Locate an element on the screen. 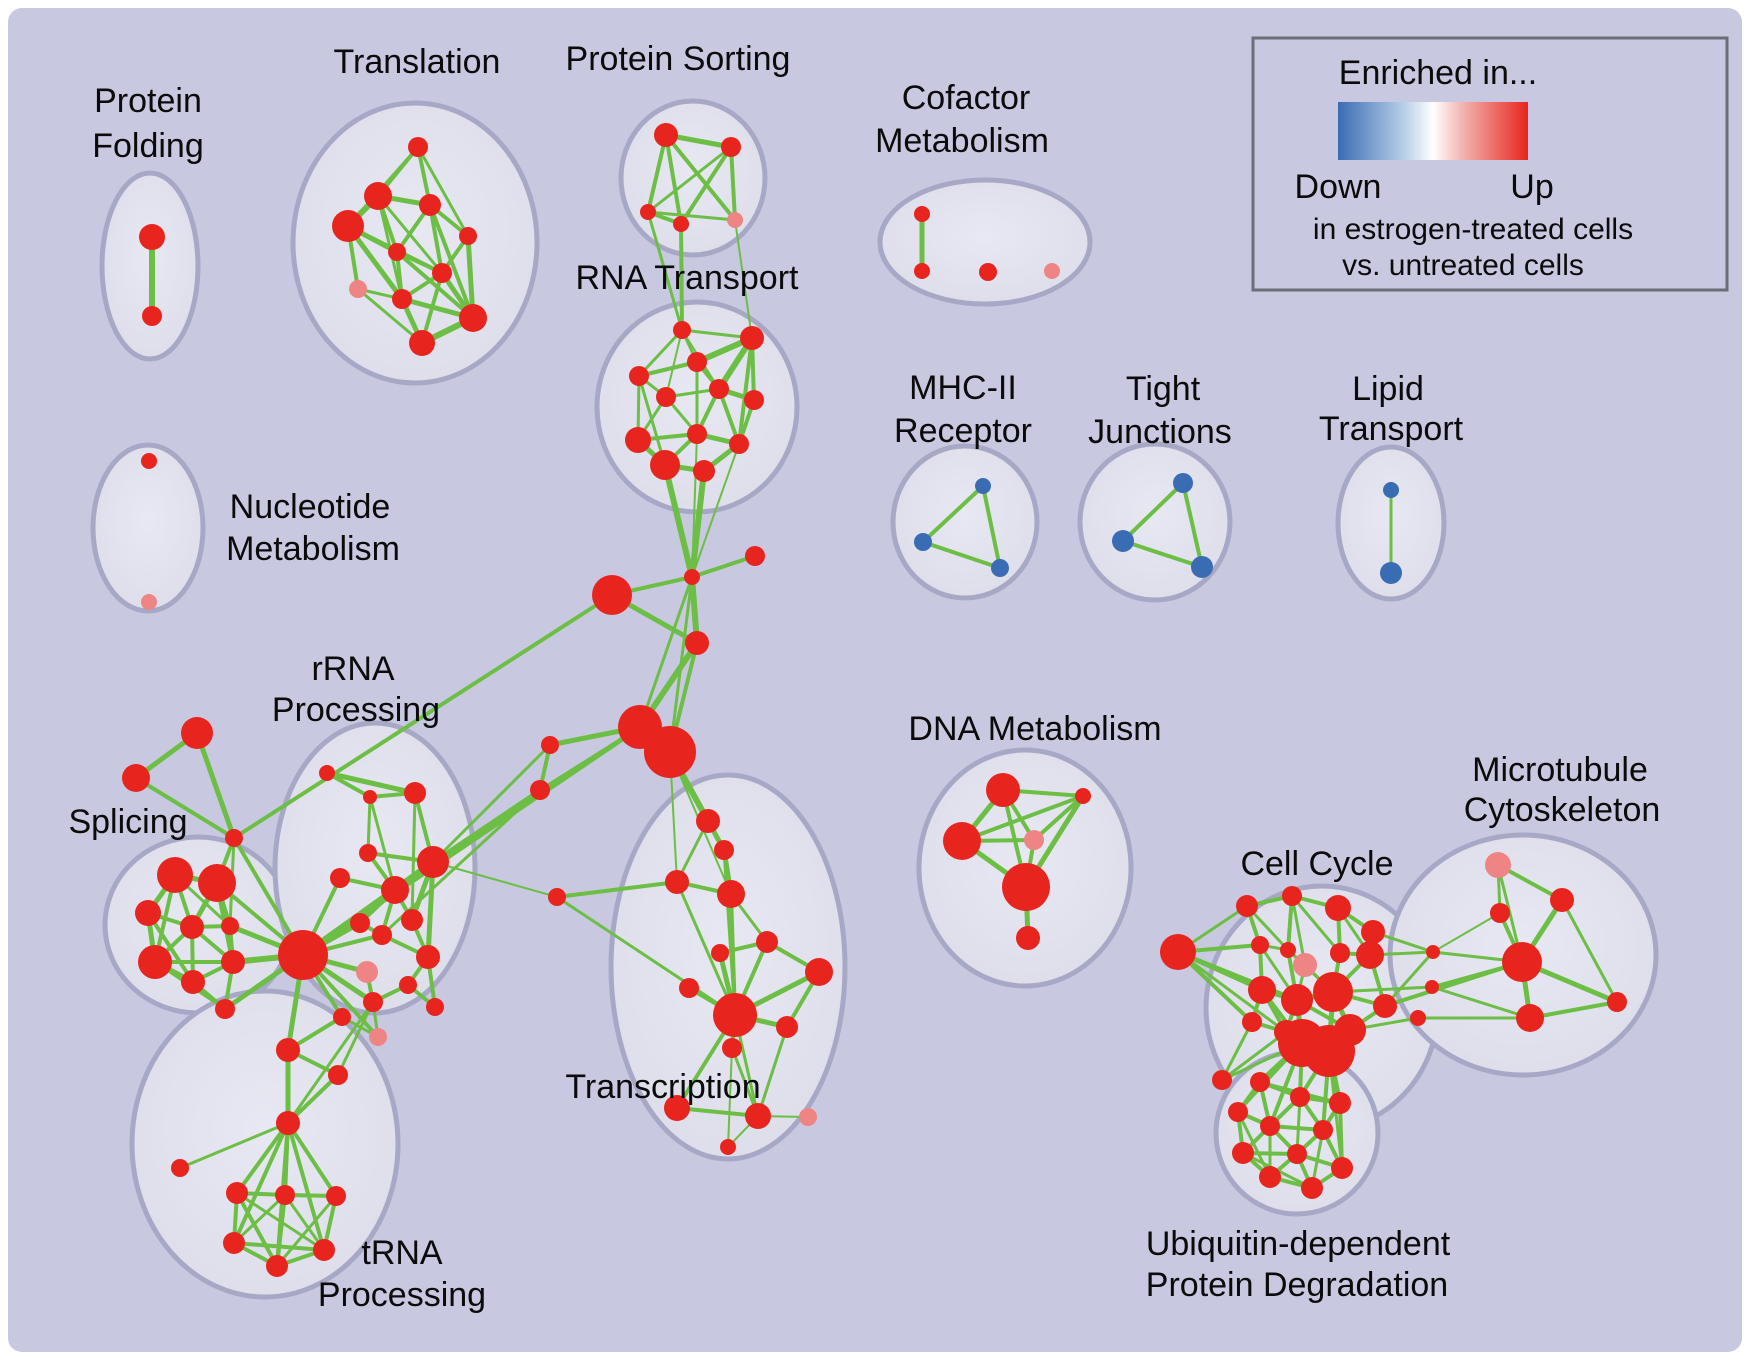 The width and height of the screenshot is (1750, 1360). network-edge-mhc is located at coordinates (961, 555).